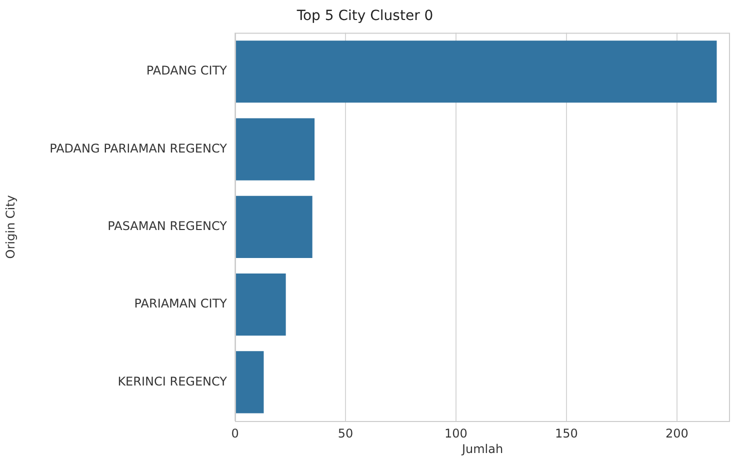 This screenshot has height=459, width=731. I want to click on x-tick-label: 100, so click(456, 433).